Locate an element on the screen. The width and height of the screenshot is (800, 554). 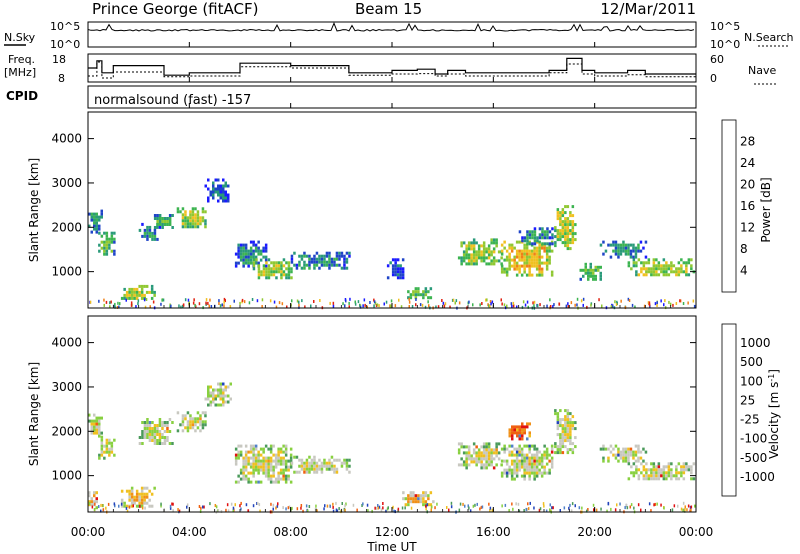
velocity-colorbar-tick: 100 is located at coordinates (751, 381).